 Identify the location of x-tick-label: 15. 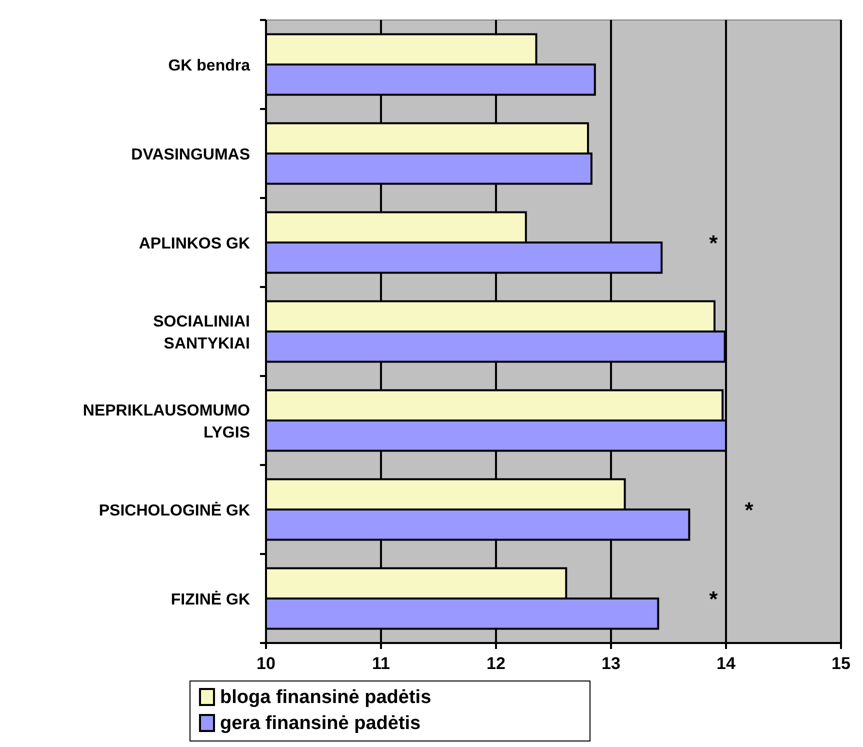
(841, 663).